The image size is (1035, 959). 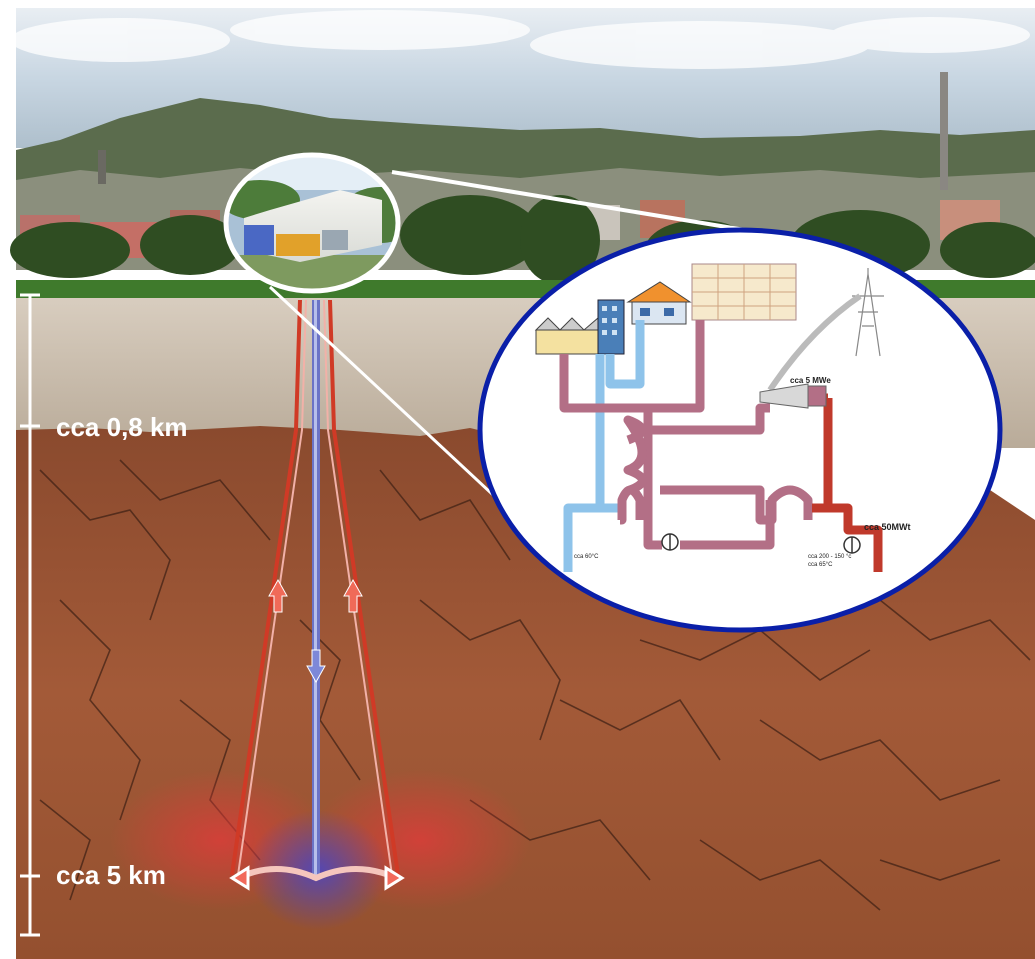 I want to click on zoom-connector-bottom, so click(x=395, y=403).